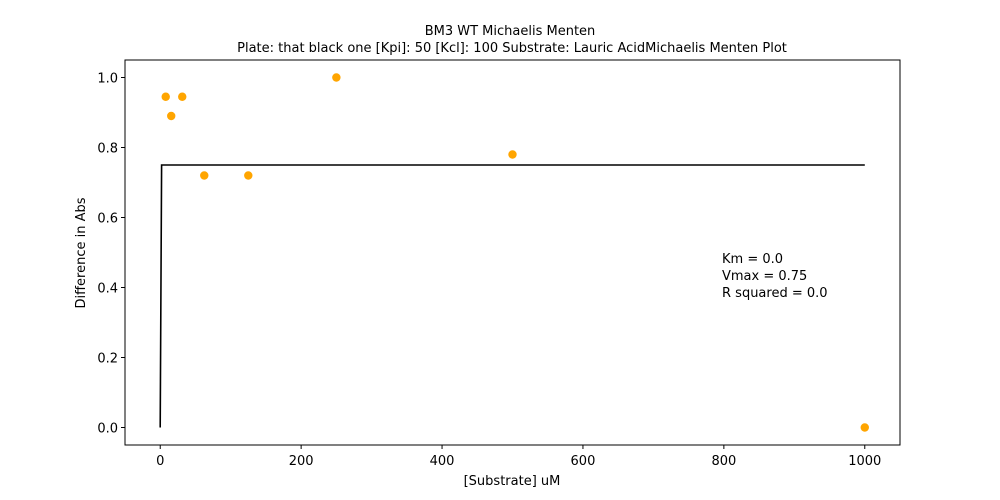 The width and height of the screenshot is (1000, 500). I want to click on y-tick-label: 0.0, so click(107, 429).